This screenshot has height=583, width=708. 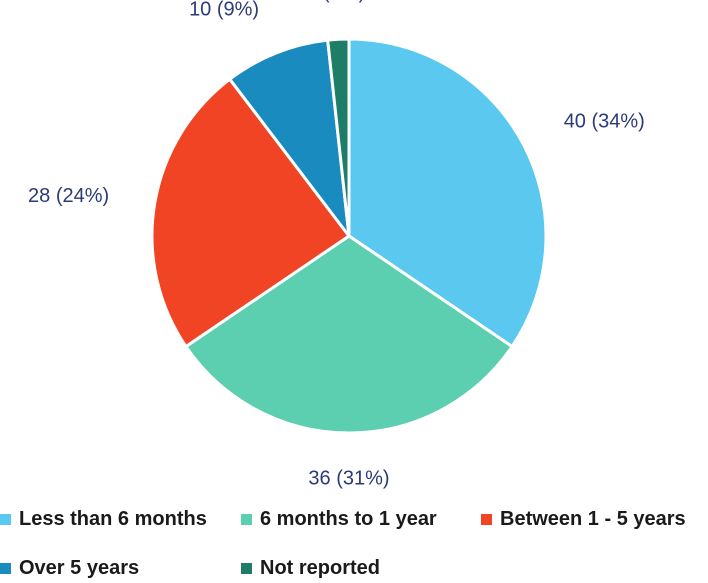 What do you see at coordinates (224, 10) in the screenshot?
I see `data-label-over-5-years: 10 (9%)` at bounding box center [224, 10].